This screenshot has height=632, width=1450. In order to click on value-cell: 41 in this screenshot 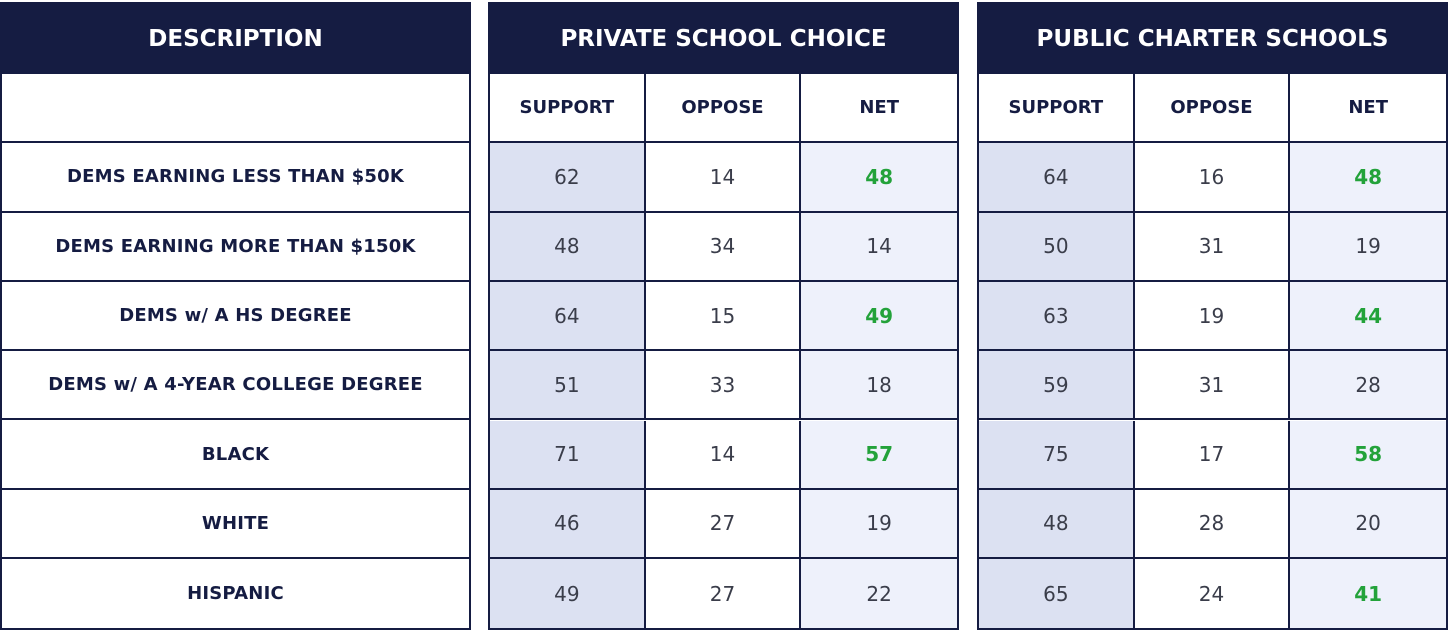, I will do `click(1368, 594)`.